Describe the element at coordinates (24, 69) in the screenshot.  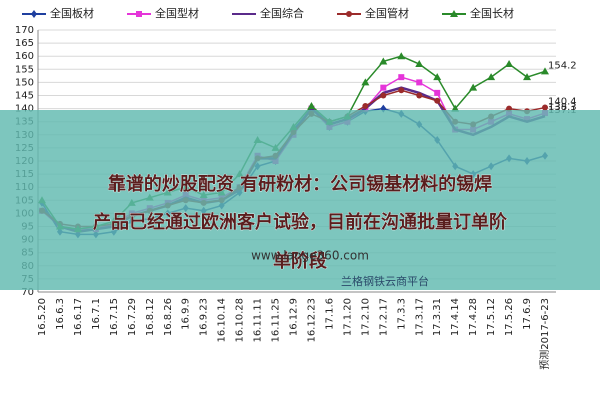
I see `y-tick-label: 155` at that location.